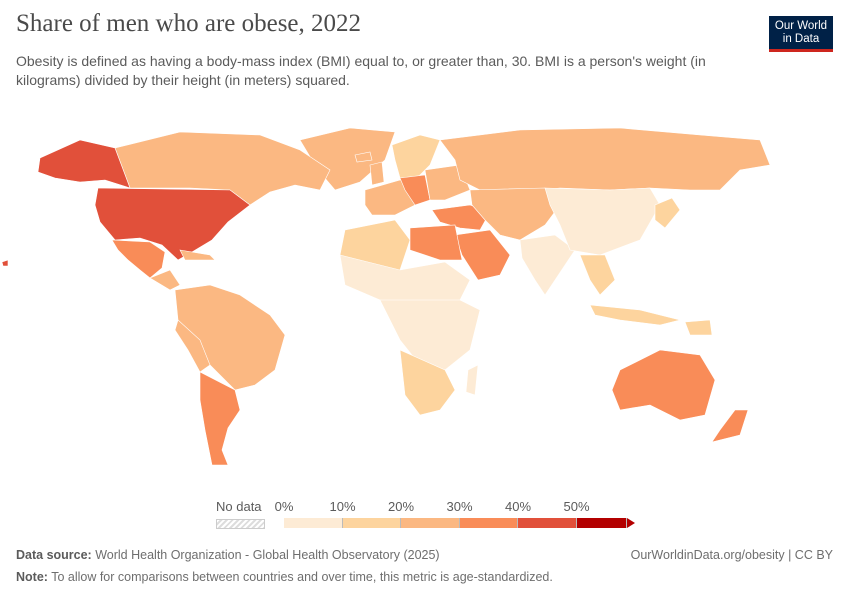 Image resolution: width=850 pixels, height=600 pixels. I want to click on no-data-swatch, so click(240, 524).